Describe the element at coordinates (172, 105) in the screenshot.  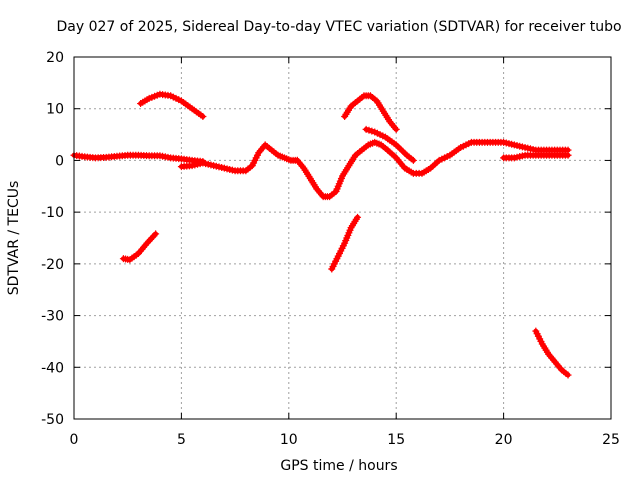
I see `series-arc-3-6h` at that location.